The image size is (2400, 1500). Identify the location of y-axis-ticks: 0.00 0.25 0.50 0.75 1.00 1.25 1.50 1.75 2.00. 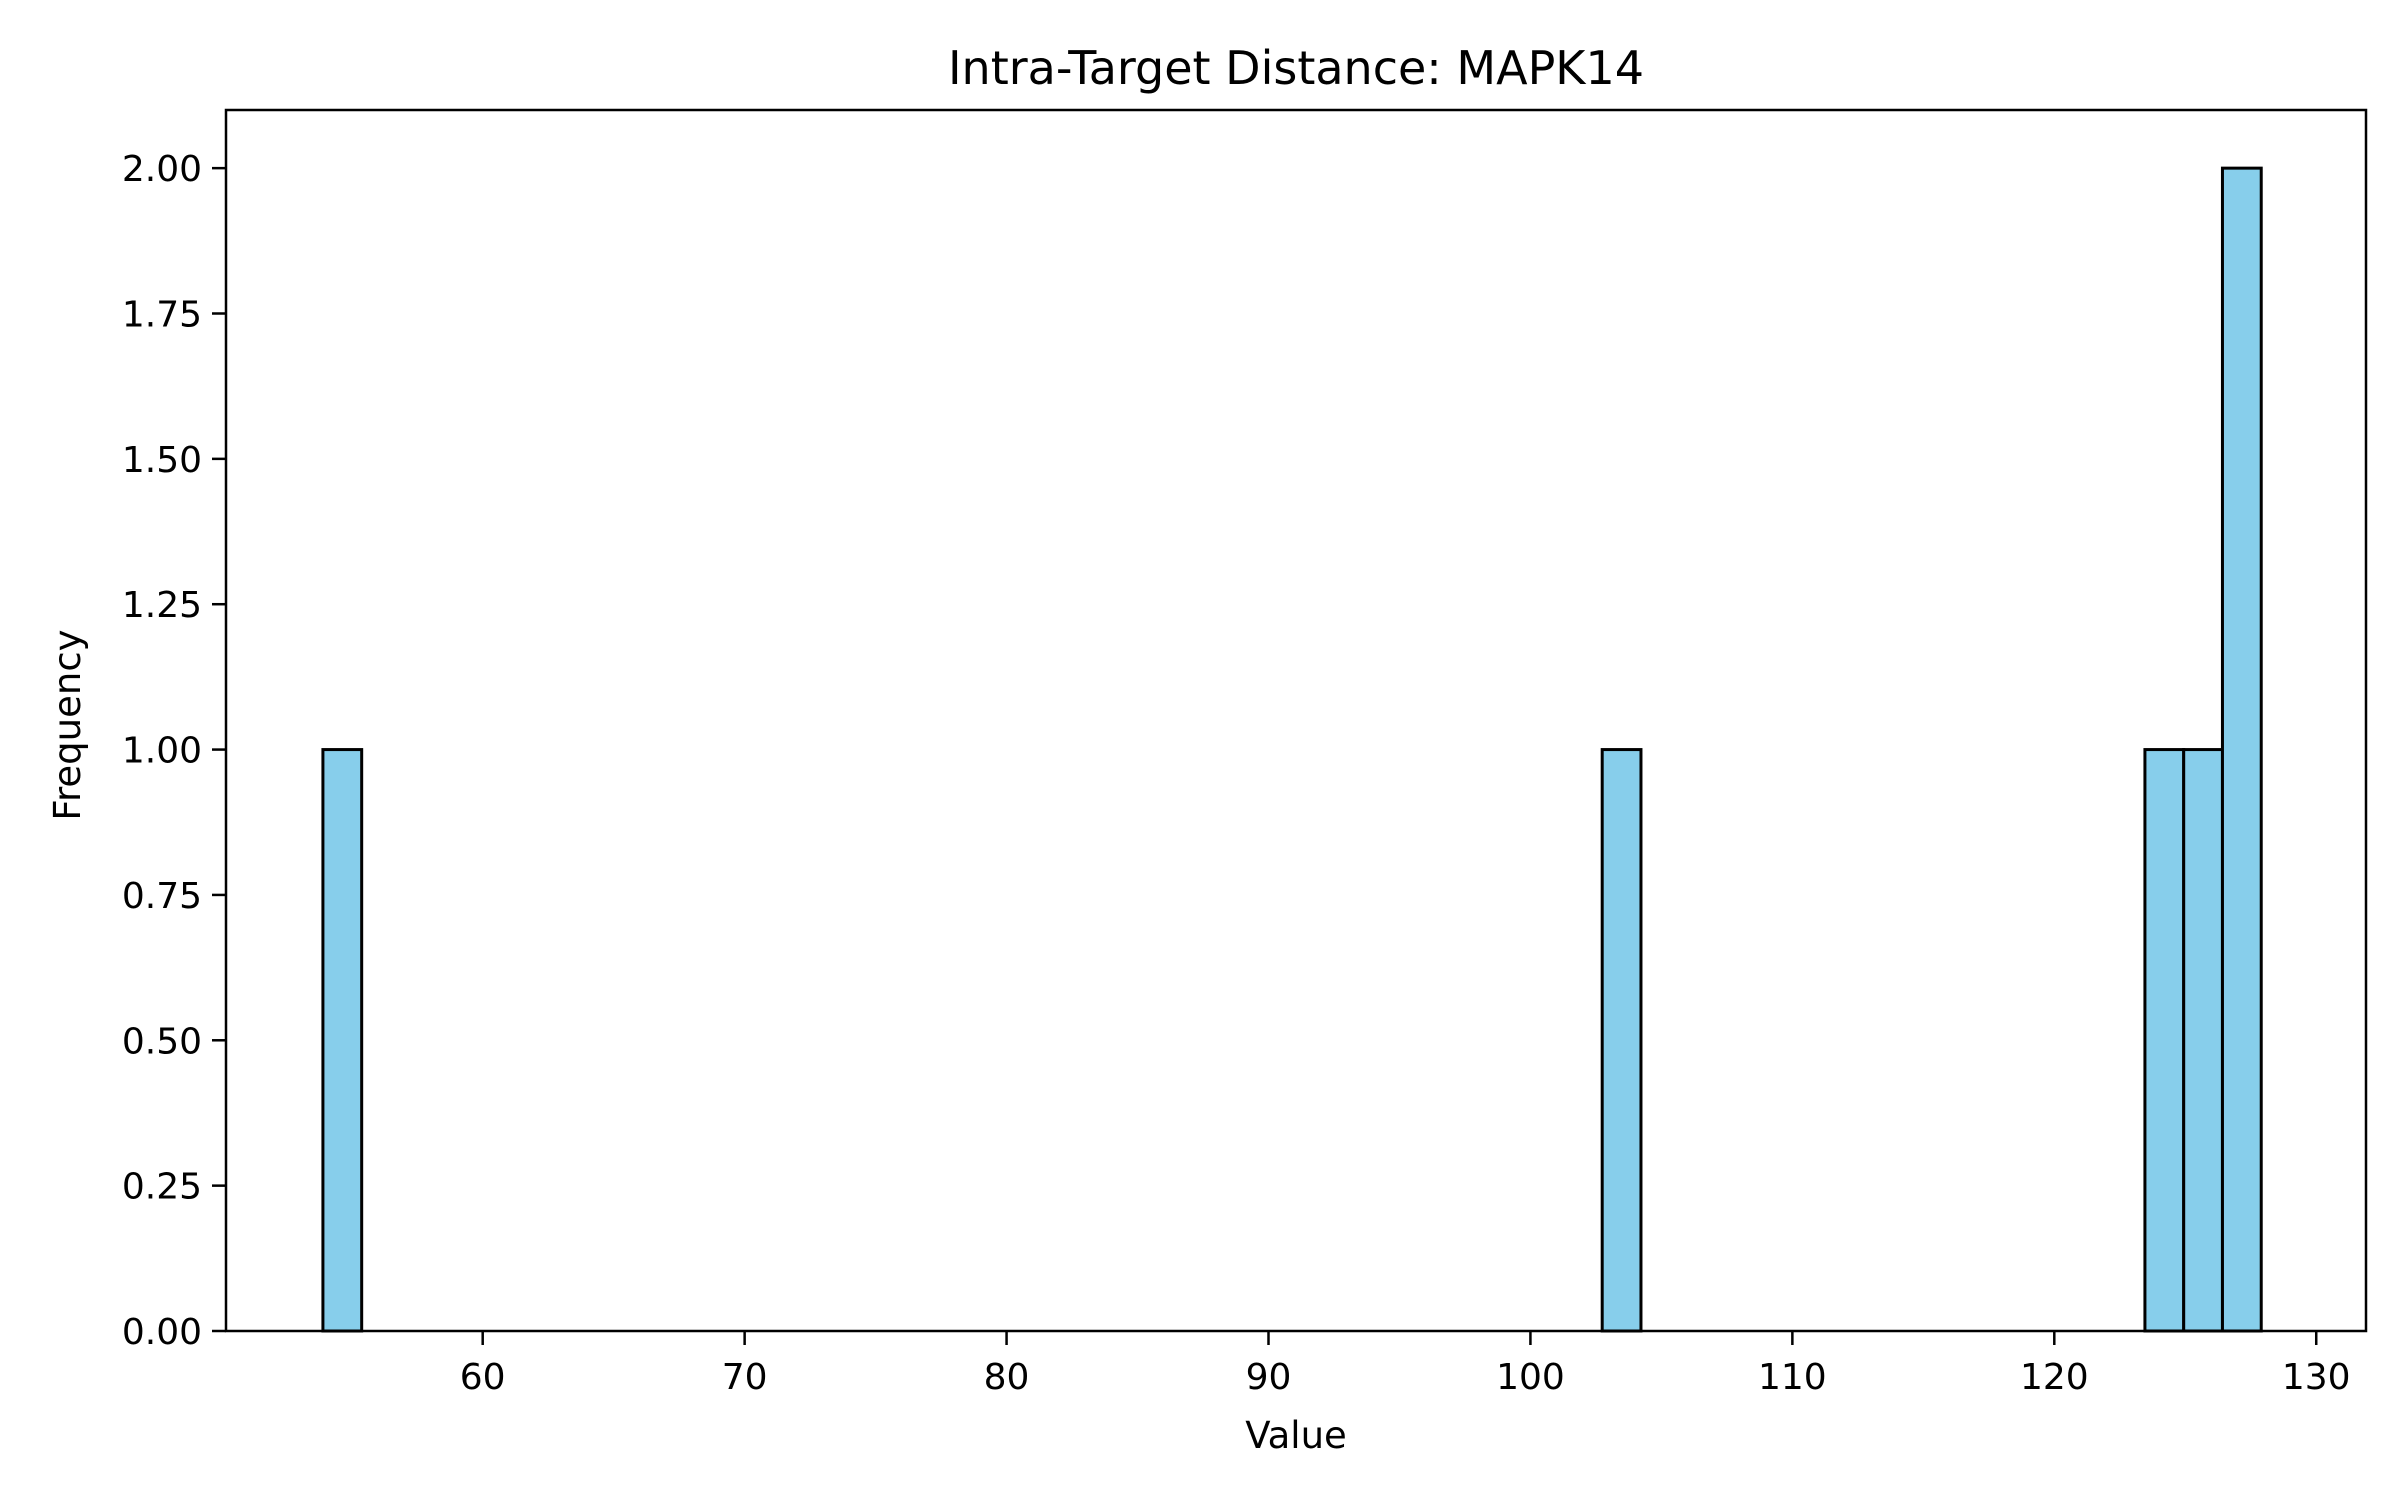
(174, 751).